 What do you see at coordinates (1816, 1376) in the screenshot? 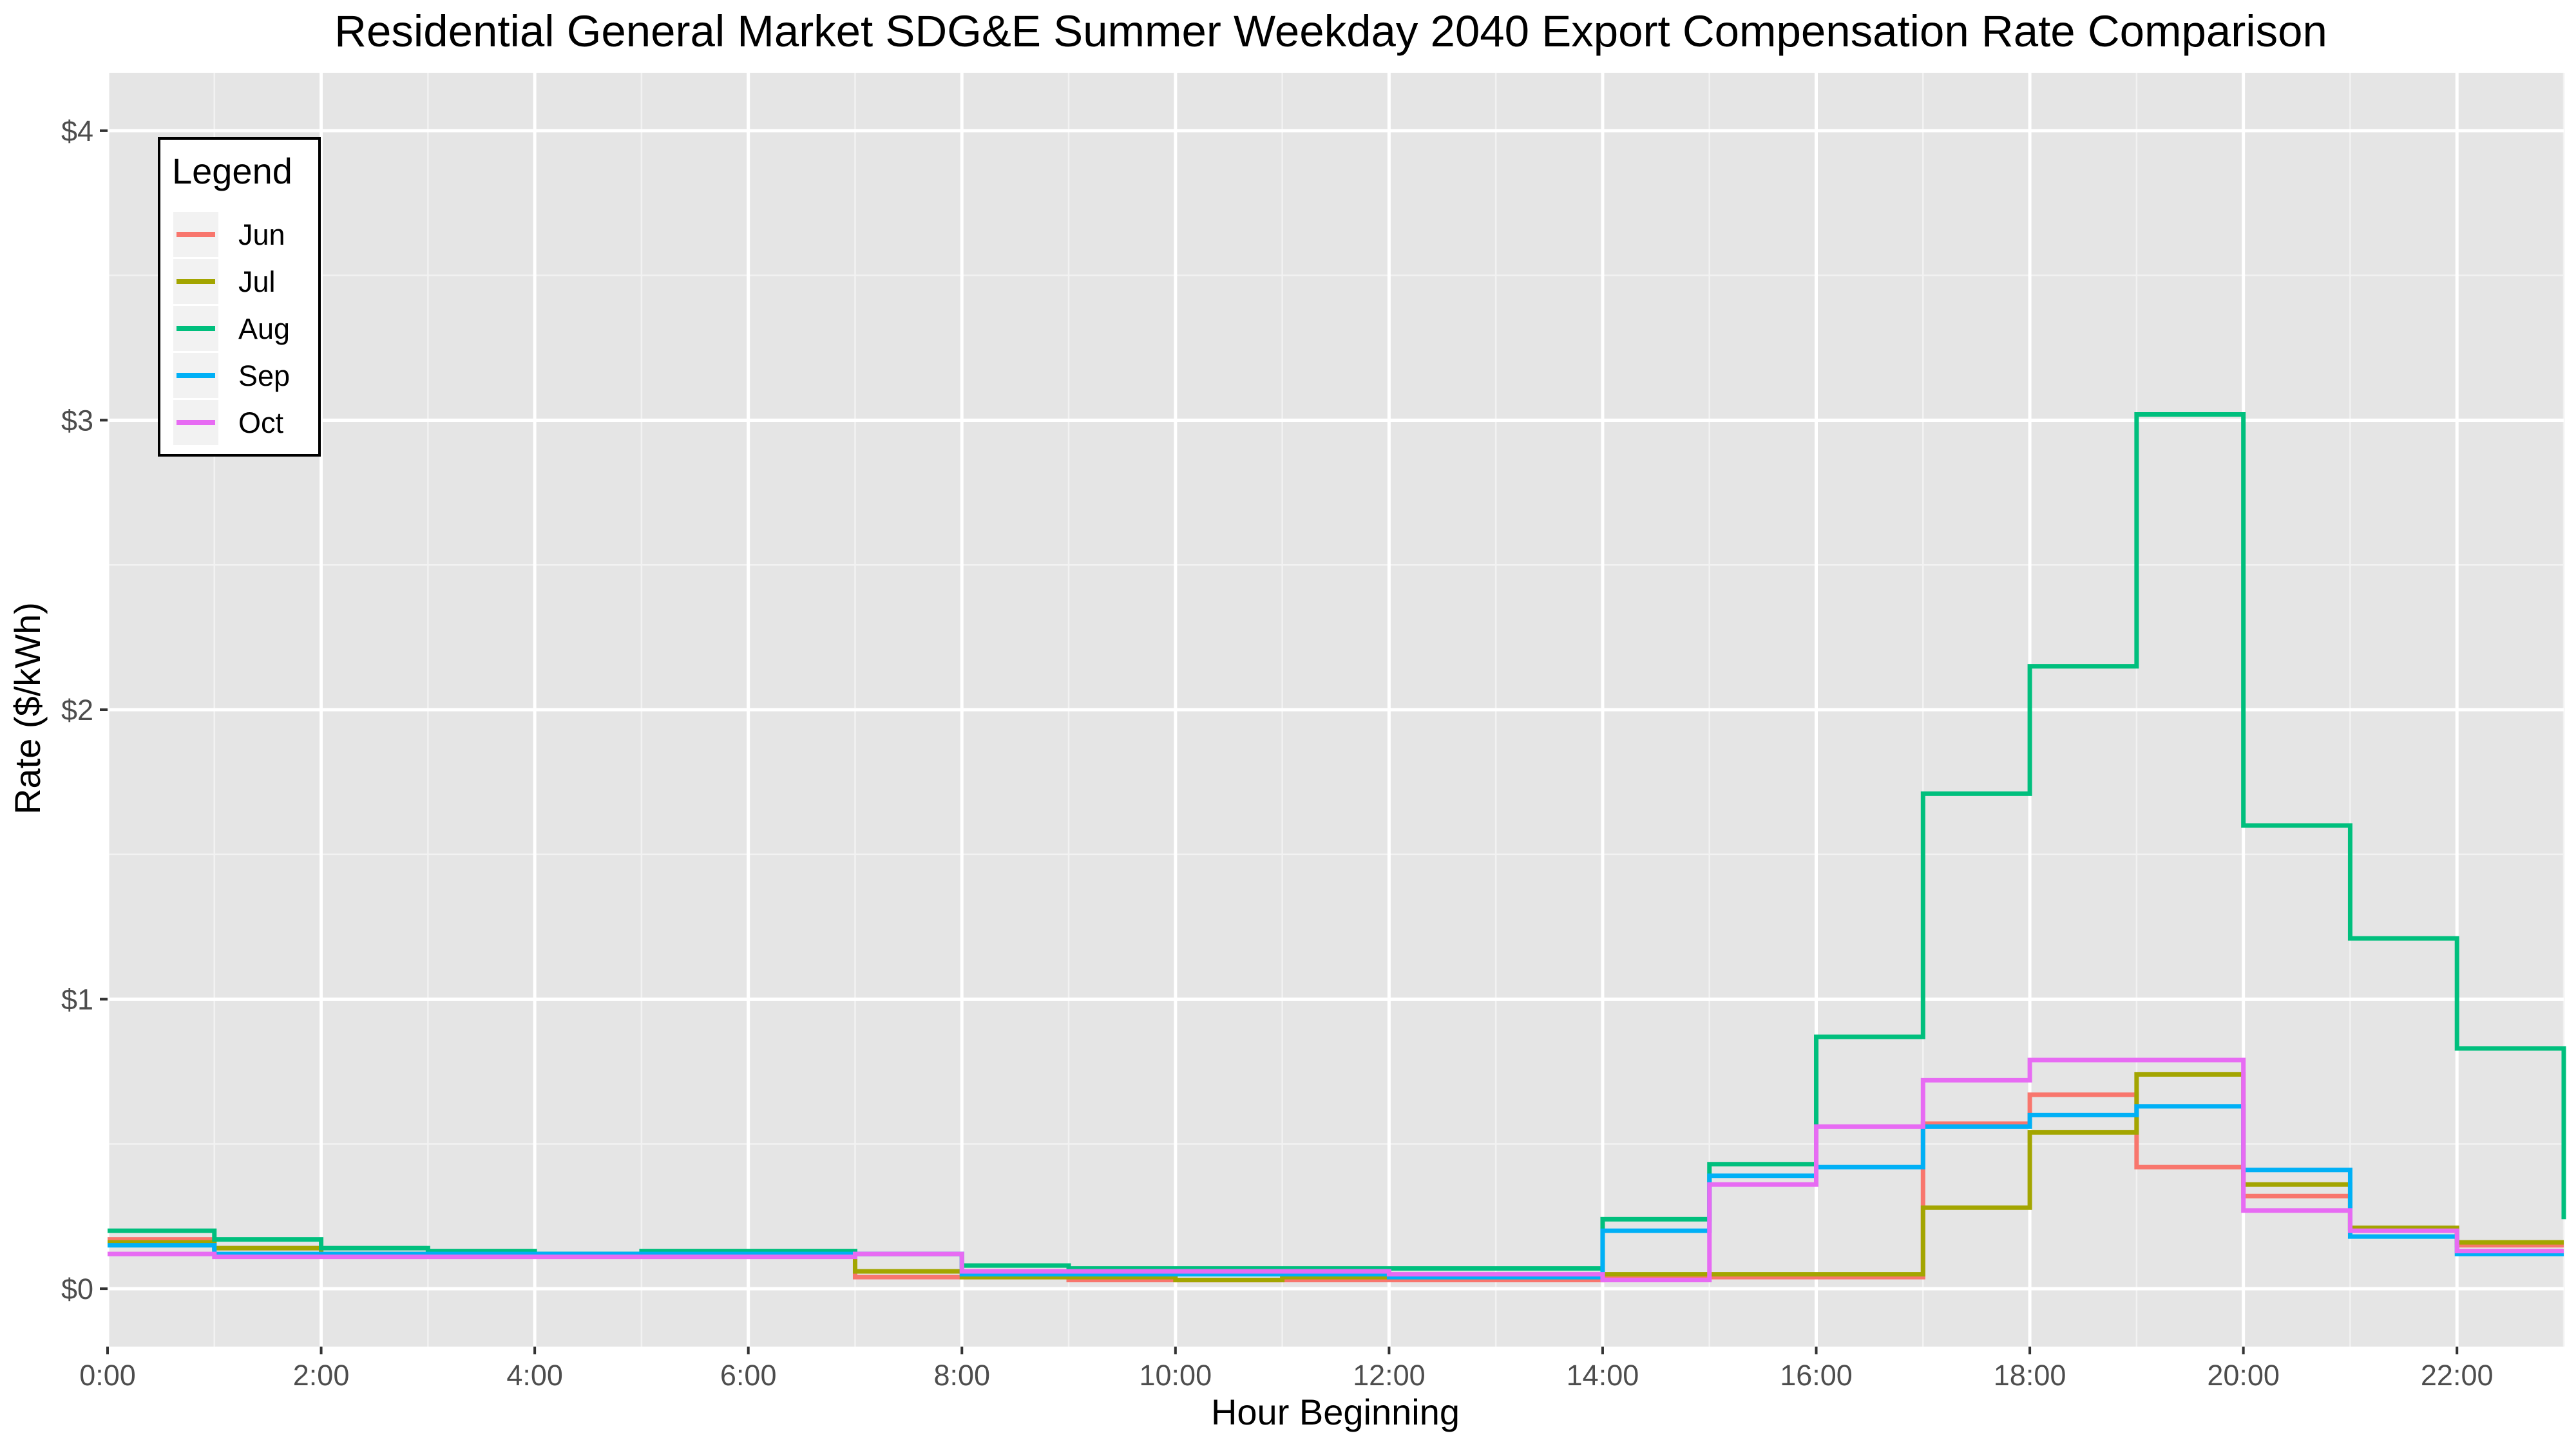
I see `x-tick-label: 16:00` at bounding box center [1816, 1376].